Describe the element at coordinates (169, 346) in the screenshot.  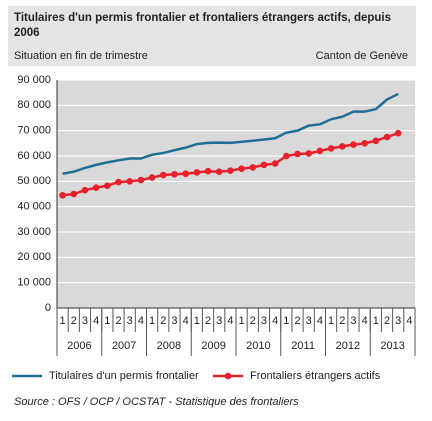
I see `year-label: 2008` at that location.